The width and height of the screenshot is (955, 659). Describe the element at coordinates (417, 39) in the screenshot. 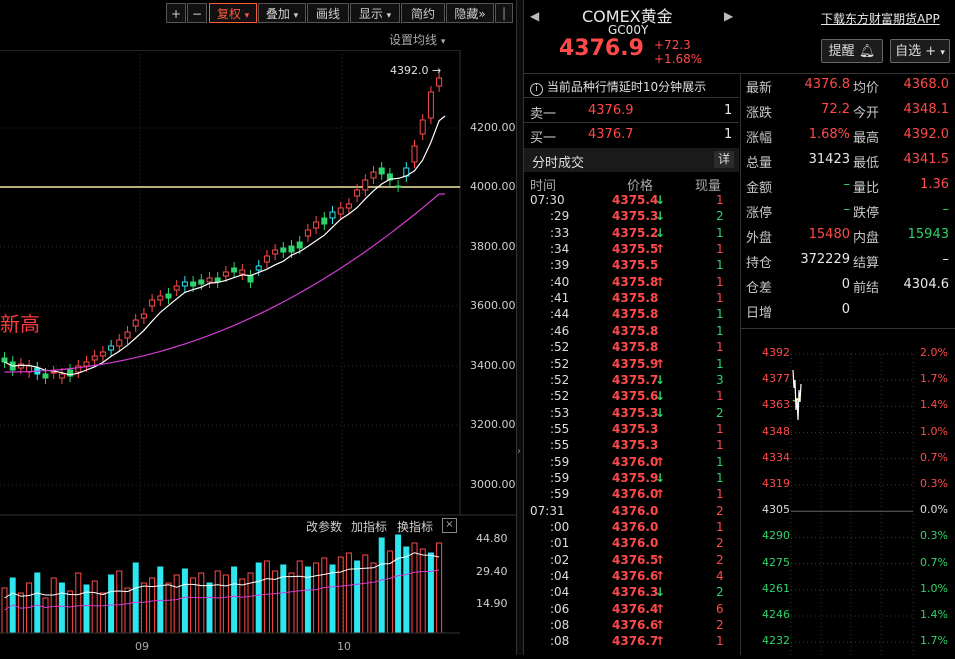

I see `ma-settings-button: 设置均线 ▾` at that location.